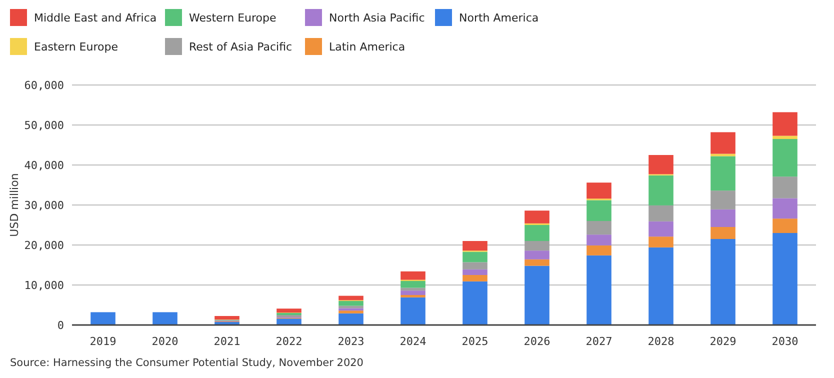  Describe the element at coordinates (599, 341) in the screenshot. I see `x-tick-label: 2027` at that location.